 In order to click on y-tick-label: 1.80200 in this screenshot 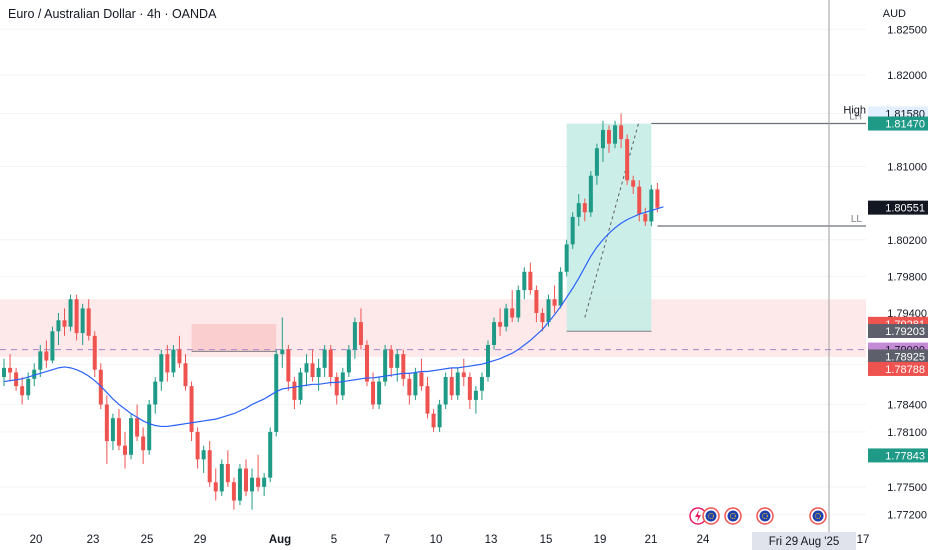, I will do `click(907, 241)`.